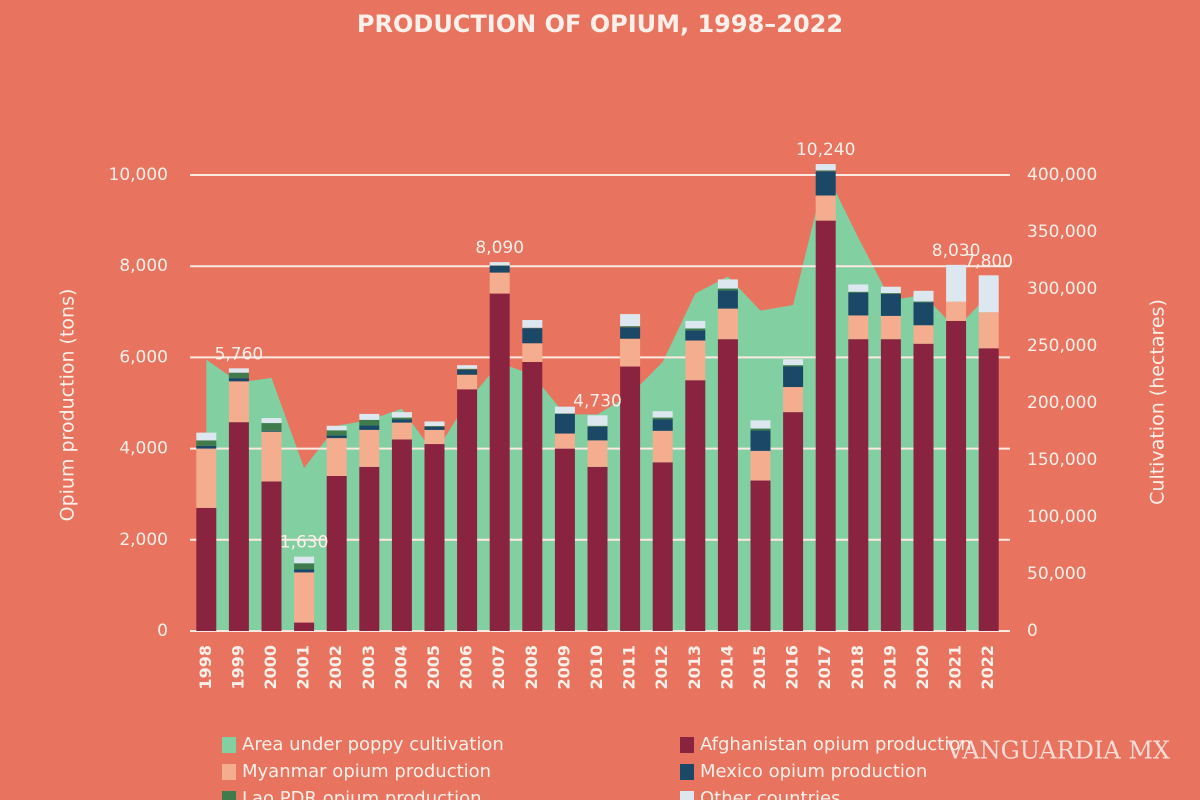 The width and height of the screenshot is (1200, 800). Describe the element at coordinates (162, 631) in the screenshot. I see `y-tick-label: 0` at that location.